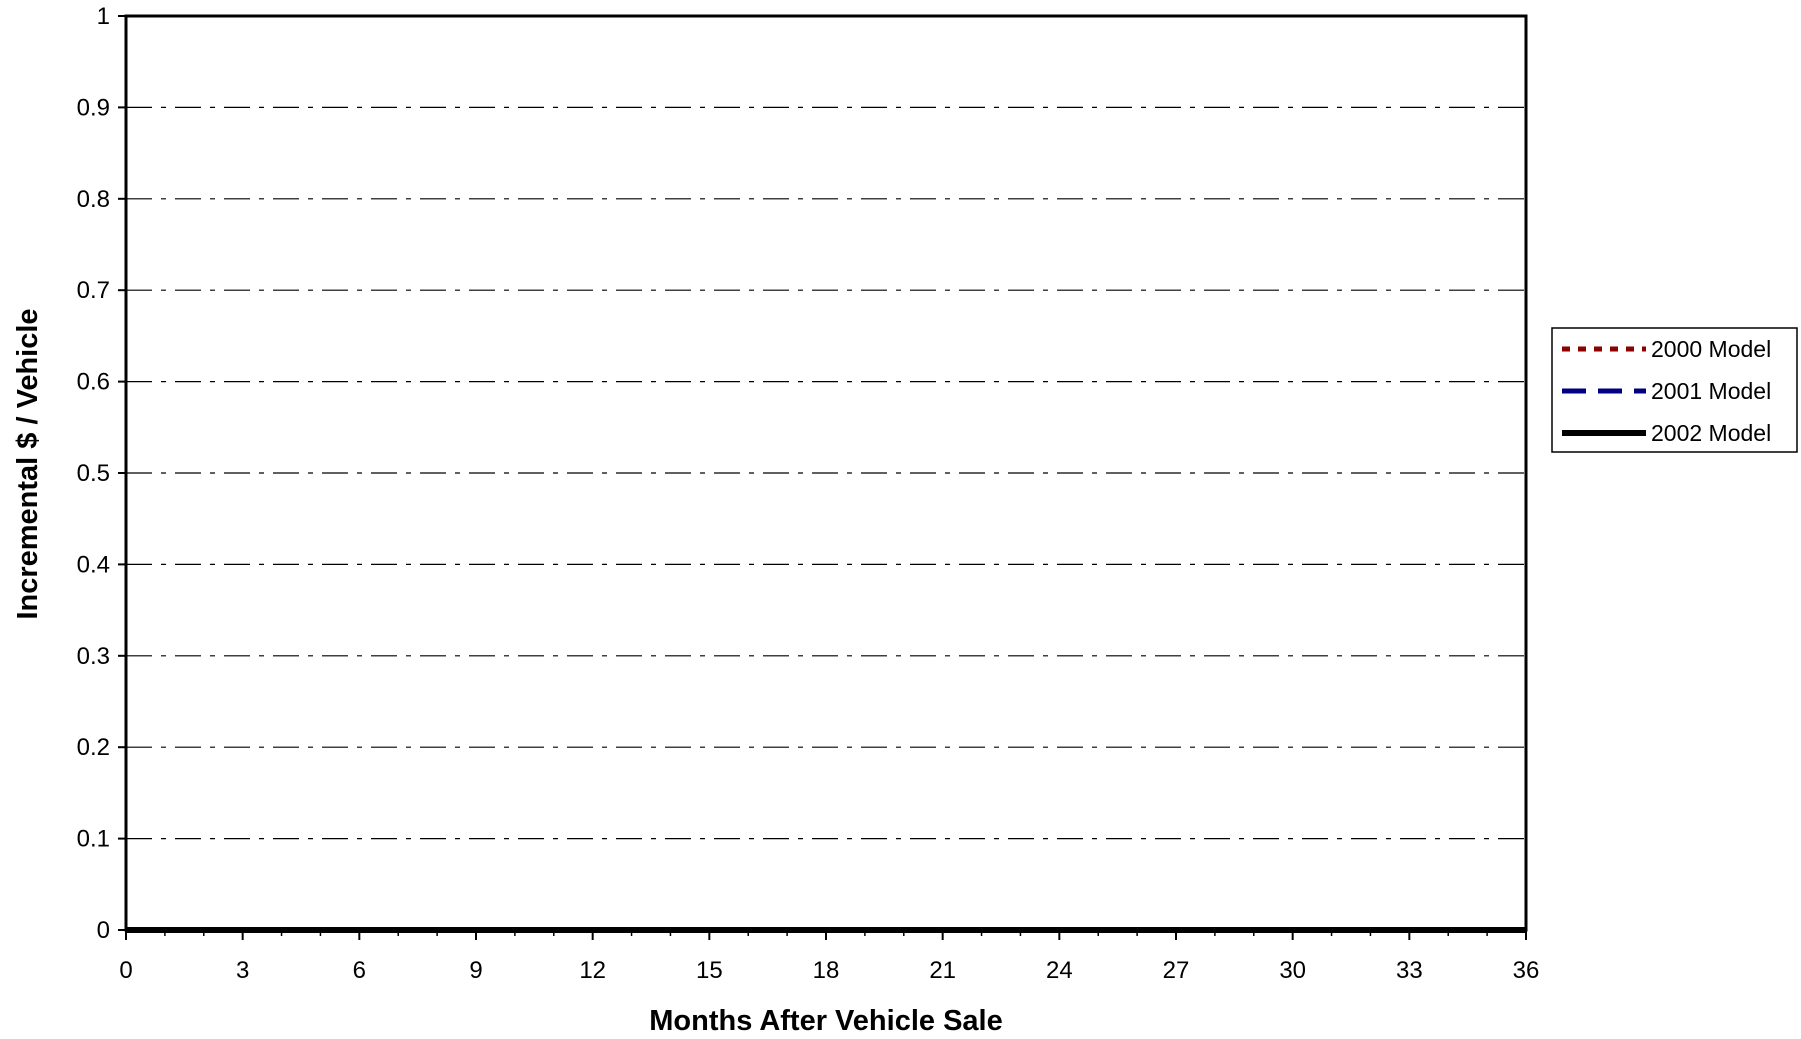  Describe the element at coordinates (1409, 970) in the screenshot. I see `x-tick-label: 33` at that location.